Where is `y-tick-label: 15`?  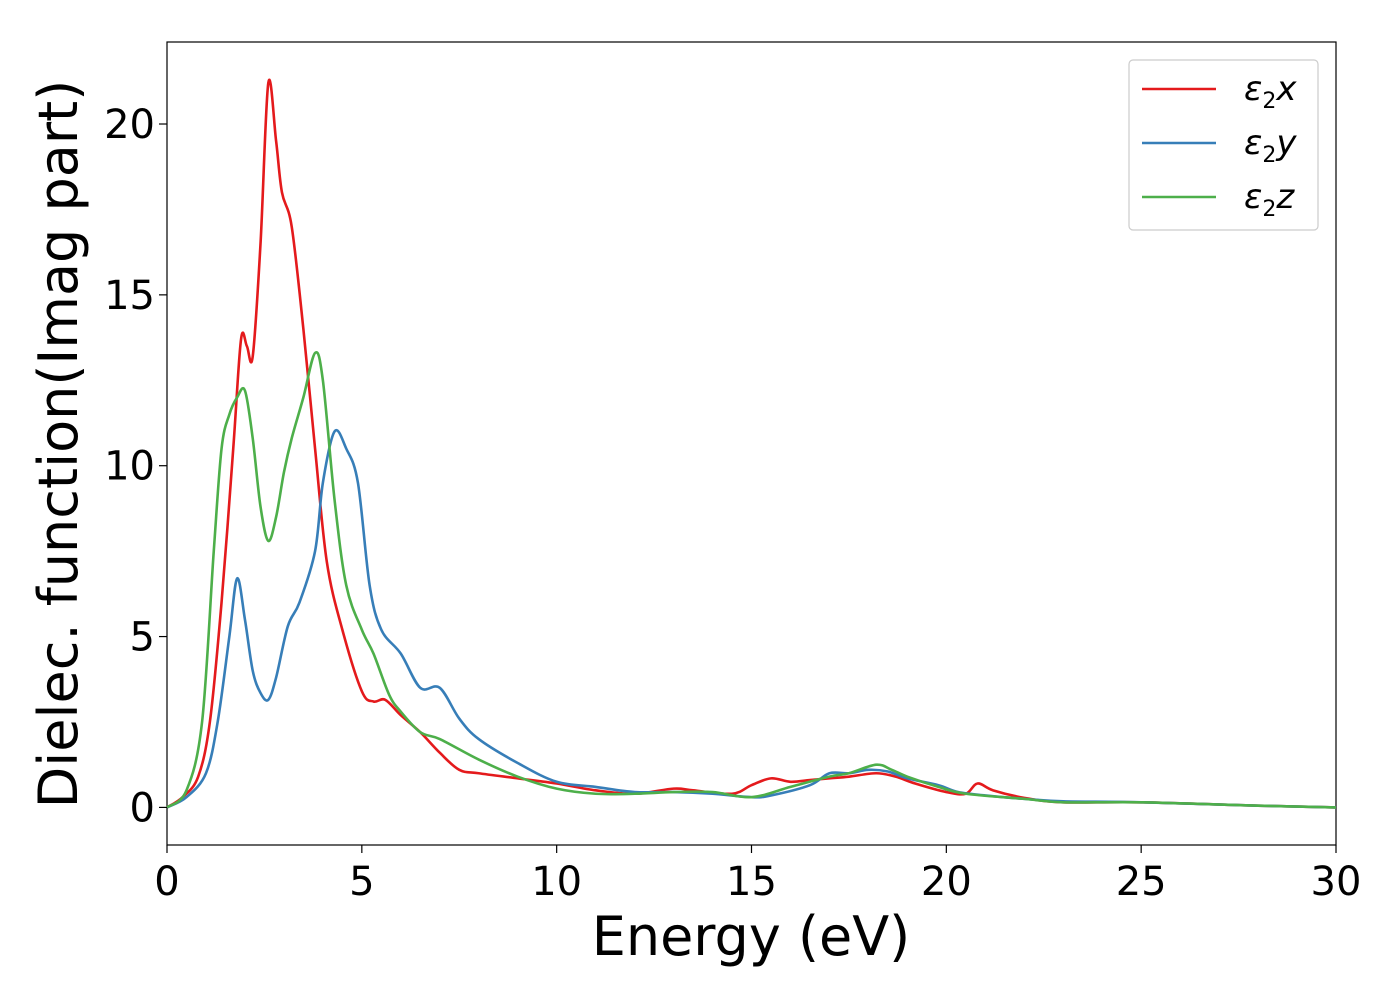 y-tick-label: 15 is located at coordinates (129, 296).